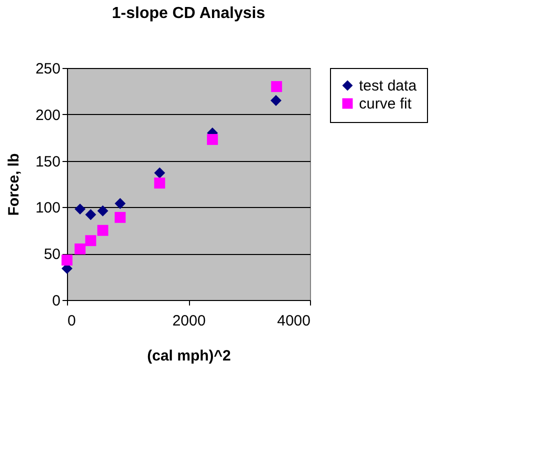 The image size is (538, 454). What do you see at coordinates (13, 184) in the screenshot?
I see `y-axis-title: Force, lb` at bounding box center [13, 184].